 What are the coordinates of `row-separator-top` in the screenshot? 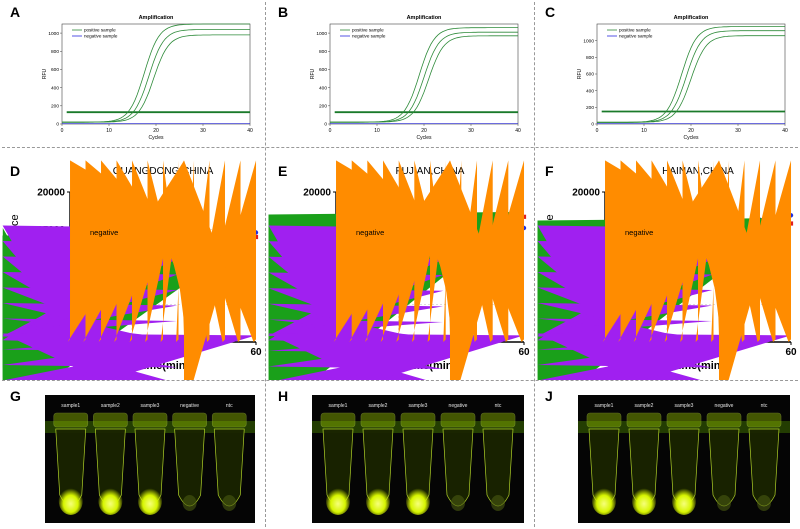 It's located at (400, 147).